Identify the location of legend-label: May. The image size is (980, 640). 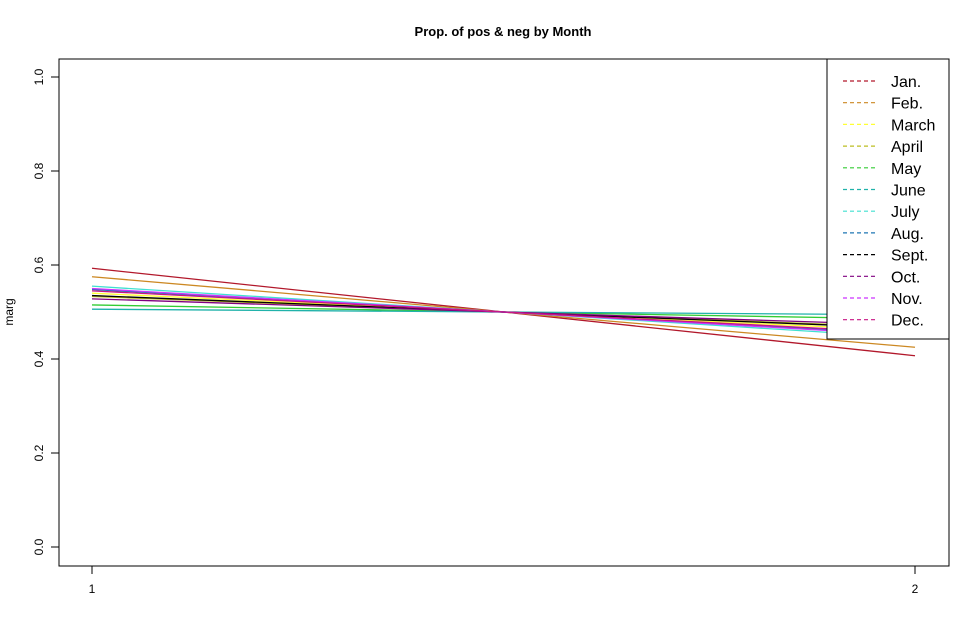
(906, 169).